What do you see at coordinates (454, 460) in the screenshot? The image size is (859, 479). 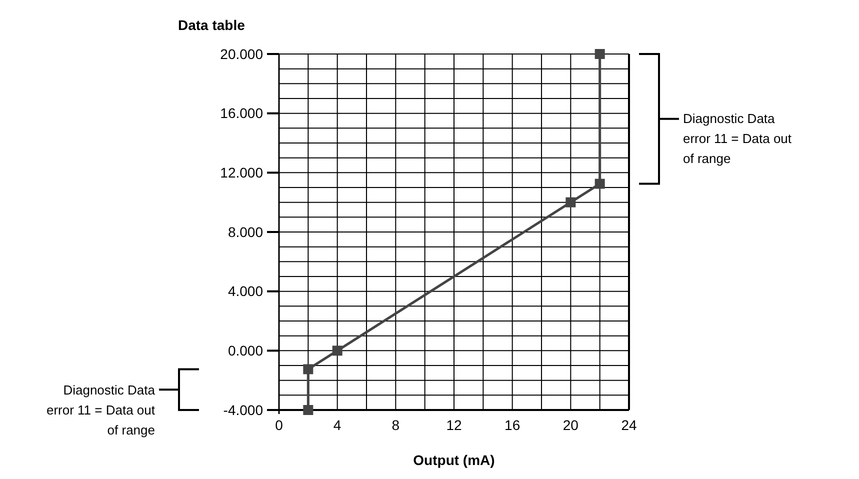 I see `x-axis-title: Output (mA)` at bounding box center [454, 460].